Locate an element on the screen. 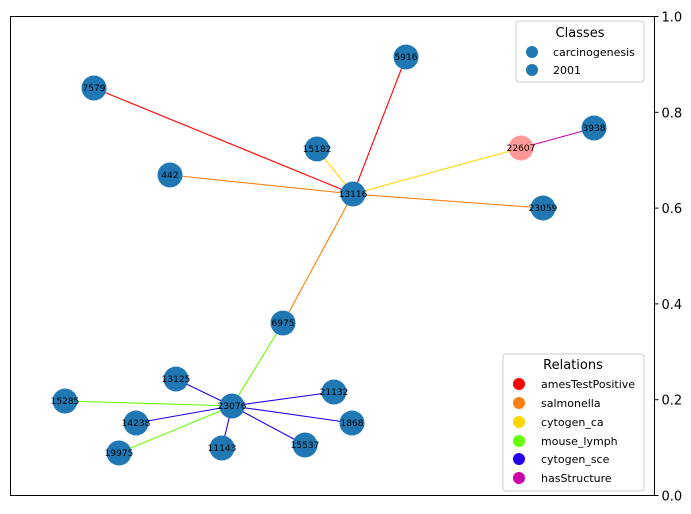  y-tick-label: 0.8 is located at coordinates (672, 113).